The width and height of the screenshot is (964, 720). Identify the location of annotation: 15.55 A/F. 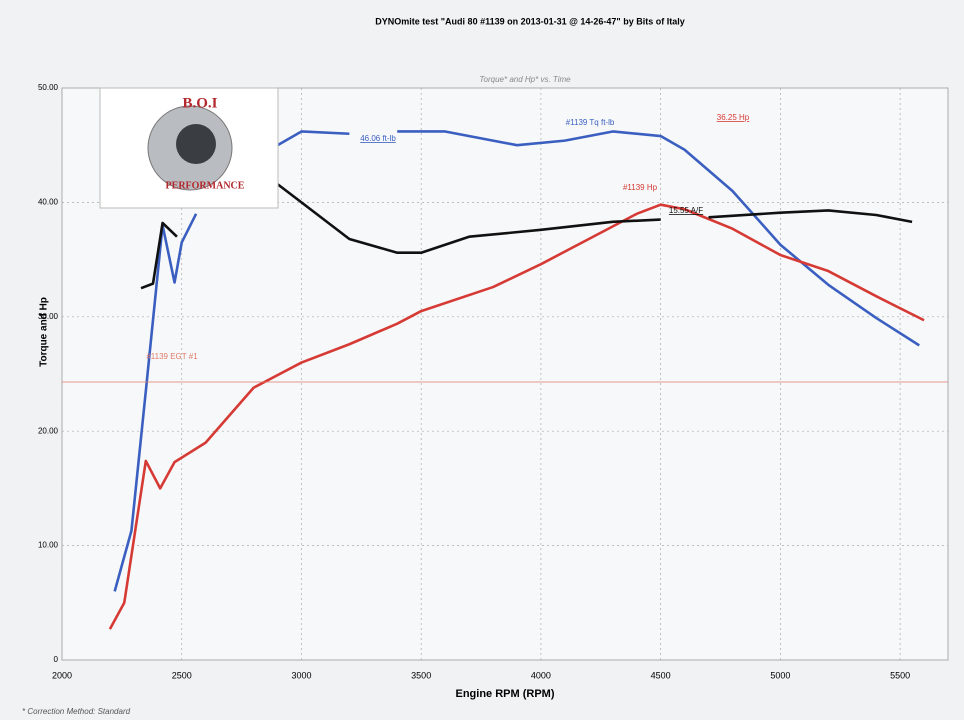
(686, 210).